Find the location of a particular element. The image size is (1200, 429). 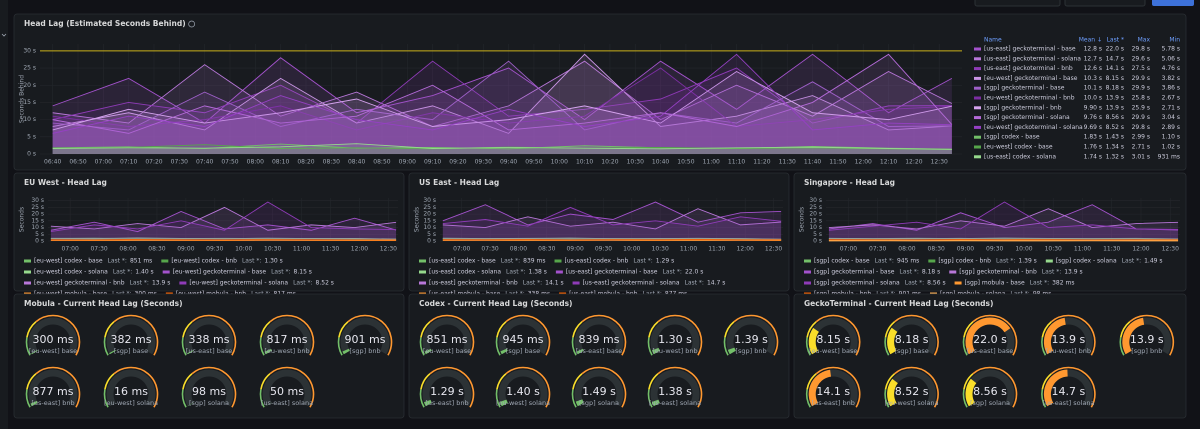

x-tick-label: 10:00 is located at coordinates (631, 249).